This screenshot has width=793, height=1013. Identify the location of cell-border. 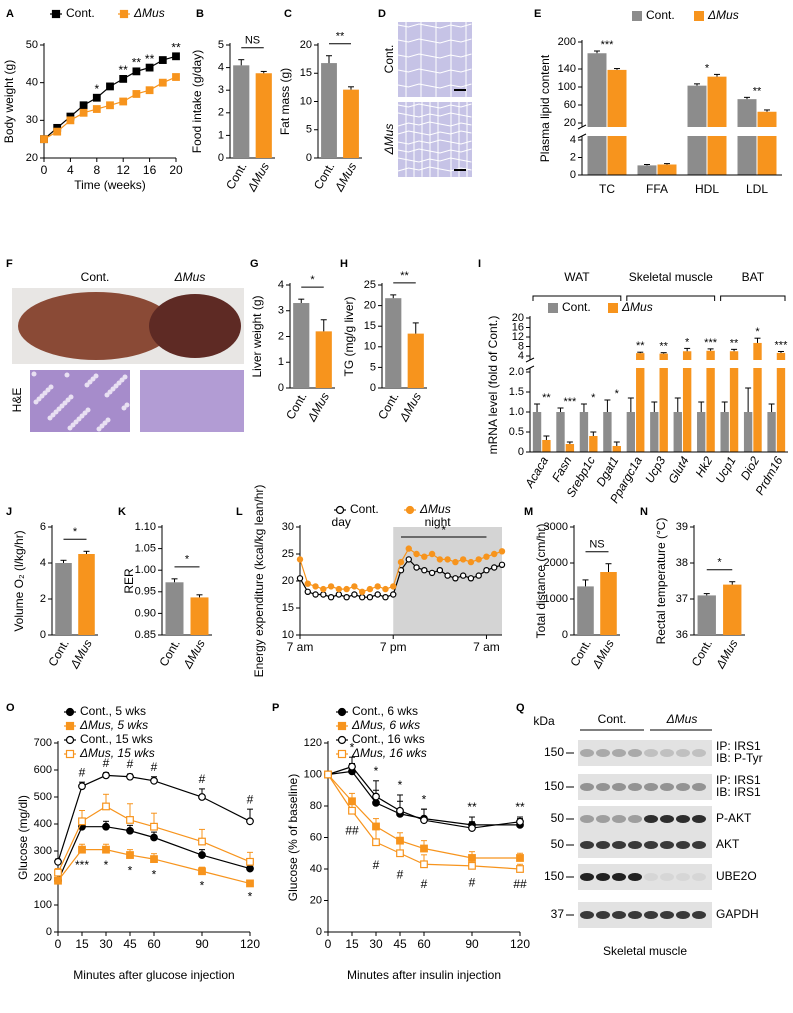
(434, 56).